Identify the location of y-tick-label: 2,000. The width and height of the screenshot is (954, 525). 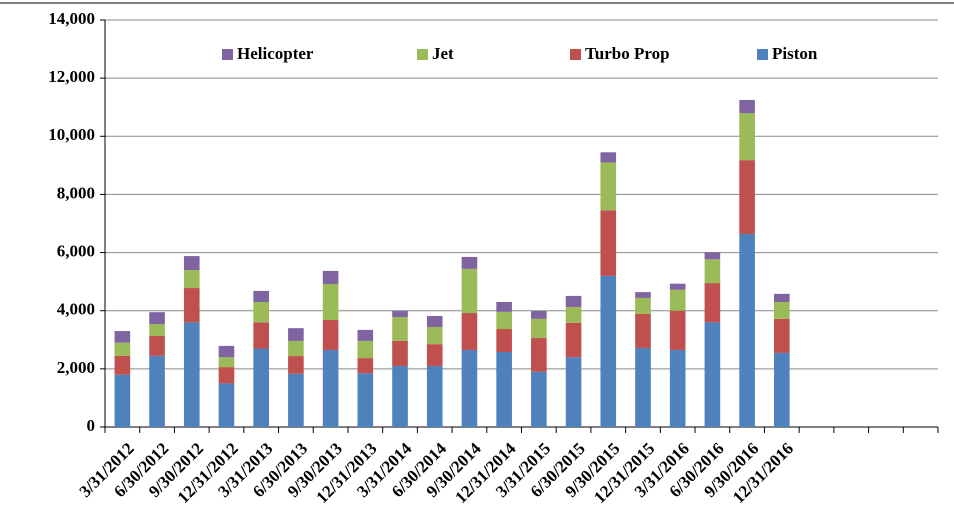
(76, 367).